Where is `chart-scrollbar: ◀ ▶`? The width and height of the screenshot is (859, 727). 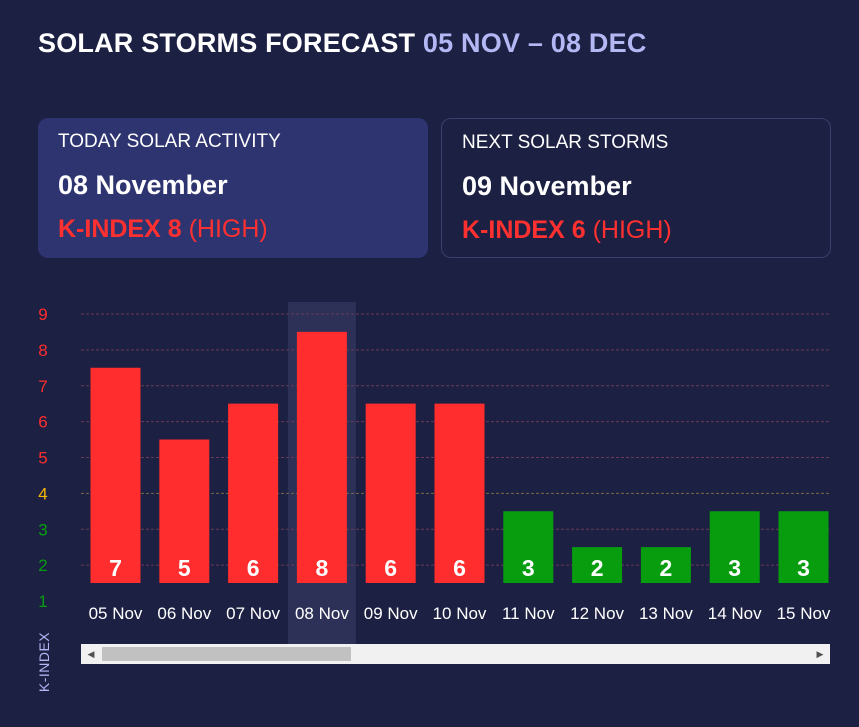 chart-scrollbar: ◀ ▶ is located at coordinates (455, 654).